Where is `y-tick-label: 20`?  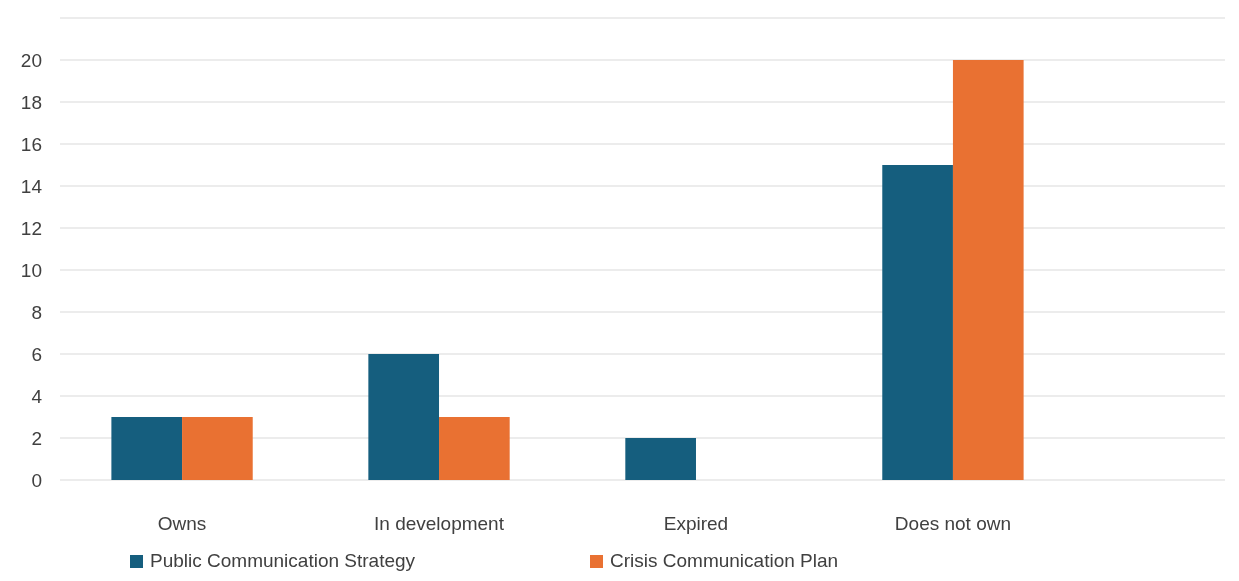
y-tick-label: 20 is located at coordinates (31, 60).